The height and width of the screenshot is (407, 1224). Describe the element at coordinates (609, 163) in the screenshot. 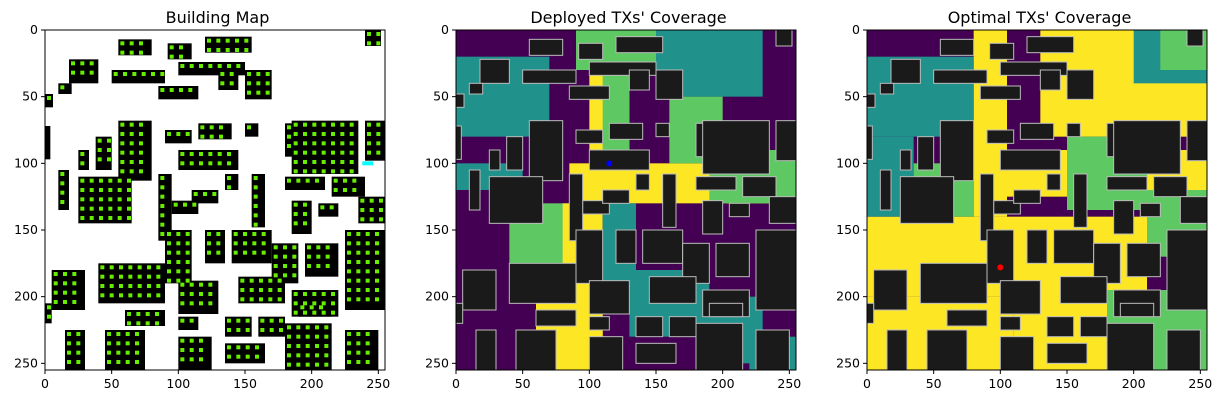

I see `tx-marker` at that location.